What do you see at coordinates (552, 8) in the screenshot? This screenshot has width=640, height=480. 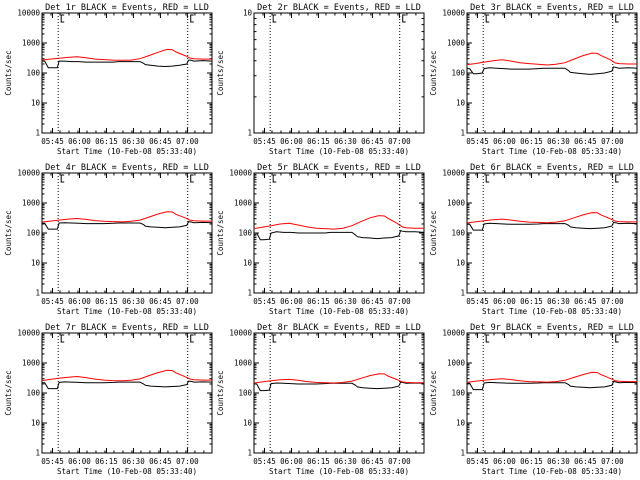 I see `chart-title: Det 3r BLACK = Events, RED = LLD` at bounding box center [552, 8].